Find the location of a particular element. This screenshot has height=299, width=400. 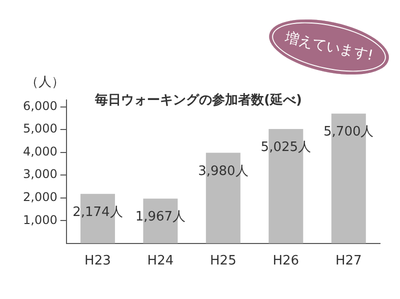

x-tick-label: H27 is located at coordinates (348, 261).